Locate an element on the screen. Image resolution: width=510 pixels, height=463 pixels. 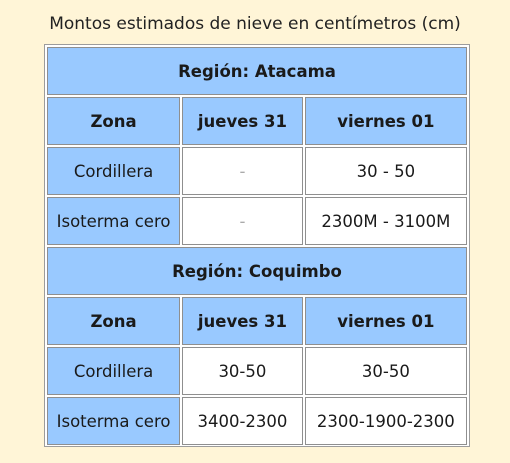
value-cell: 30 - 50 is located at coordinates (385, 171).